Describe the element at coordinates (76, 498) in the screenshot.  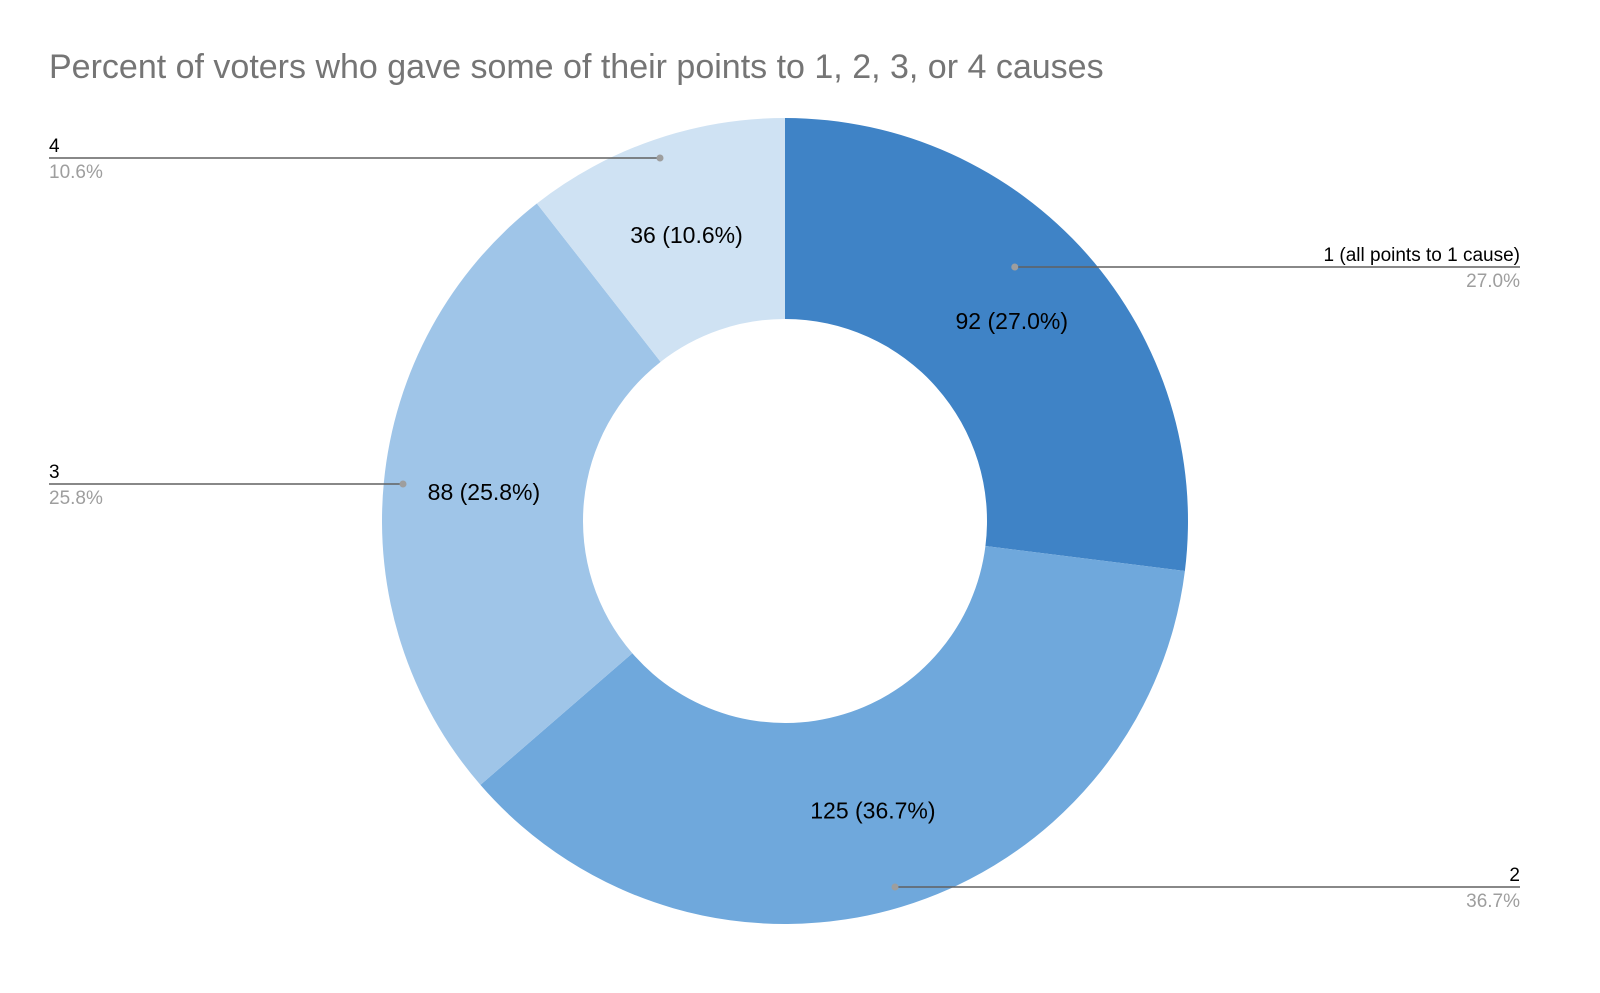
I see `callout-percent-label: 25.8%` at that location.